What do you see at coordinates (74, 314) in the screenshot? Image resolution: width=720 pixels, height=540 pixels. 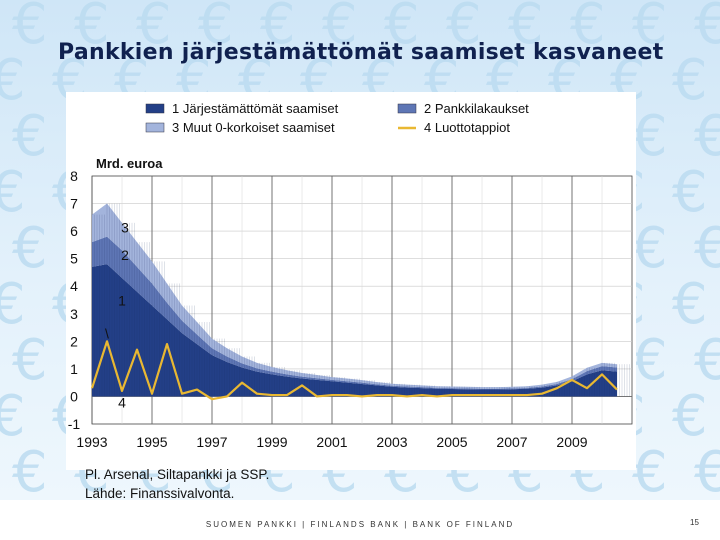 I see `y-tick-label: 3` at bounding box center [74, 314].